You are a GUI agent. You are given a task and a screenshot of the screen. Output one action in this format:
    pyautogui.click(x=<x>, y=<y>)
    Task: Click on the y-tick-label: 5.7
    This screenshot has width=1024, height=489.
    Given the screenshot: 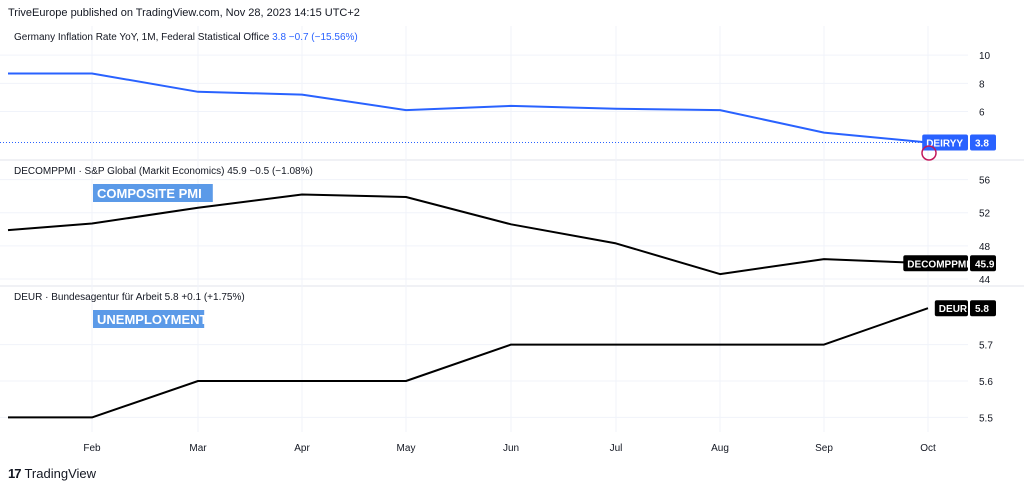 What is the action you would take?
    pyautogui.click(x=986, y=346)
    